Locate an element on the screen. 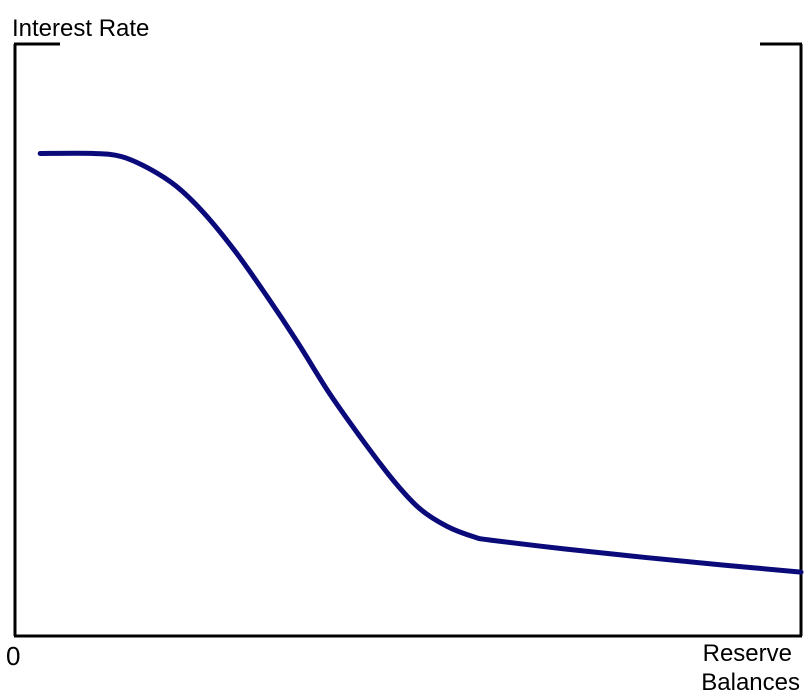 The image size is (804, 694). x-axis-label-line-2: Balances is located at coordinates (750, 681).